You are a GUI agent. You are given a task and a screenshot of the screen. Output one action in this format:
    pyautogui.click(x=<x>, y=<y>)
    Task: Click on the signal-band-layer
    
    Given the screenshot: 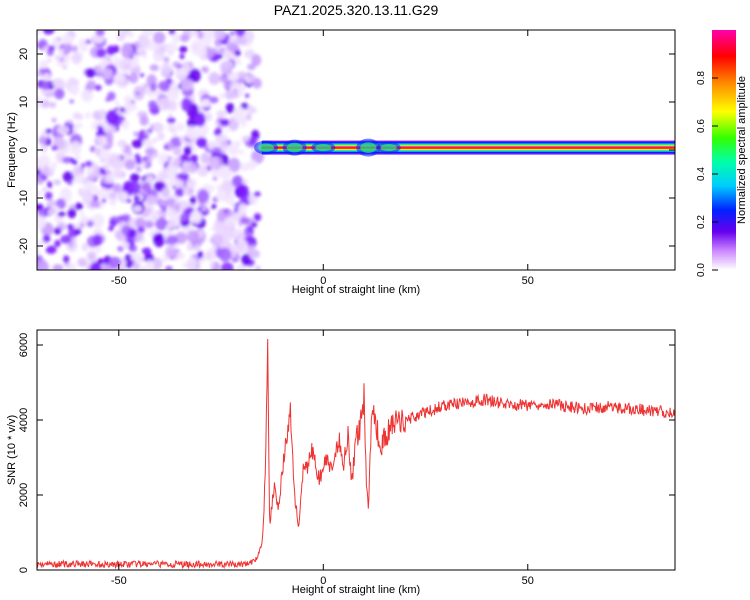 What is the action you would take?
    pyautogui.click(x=468, y=148)
    